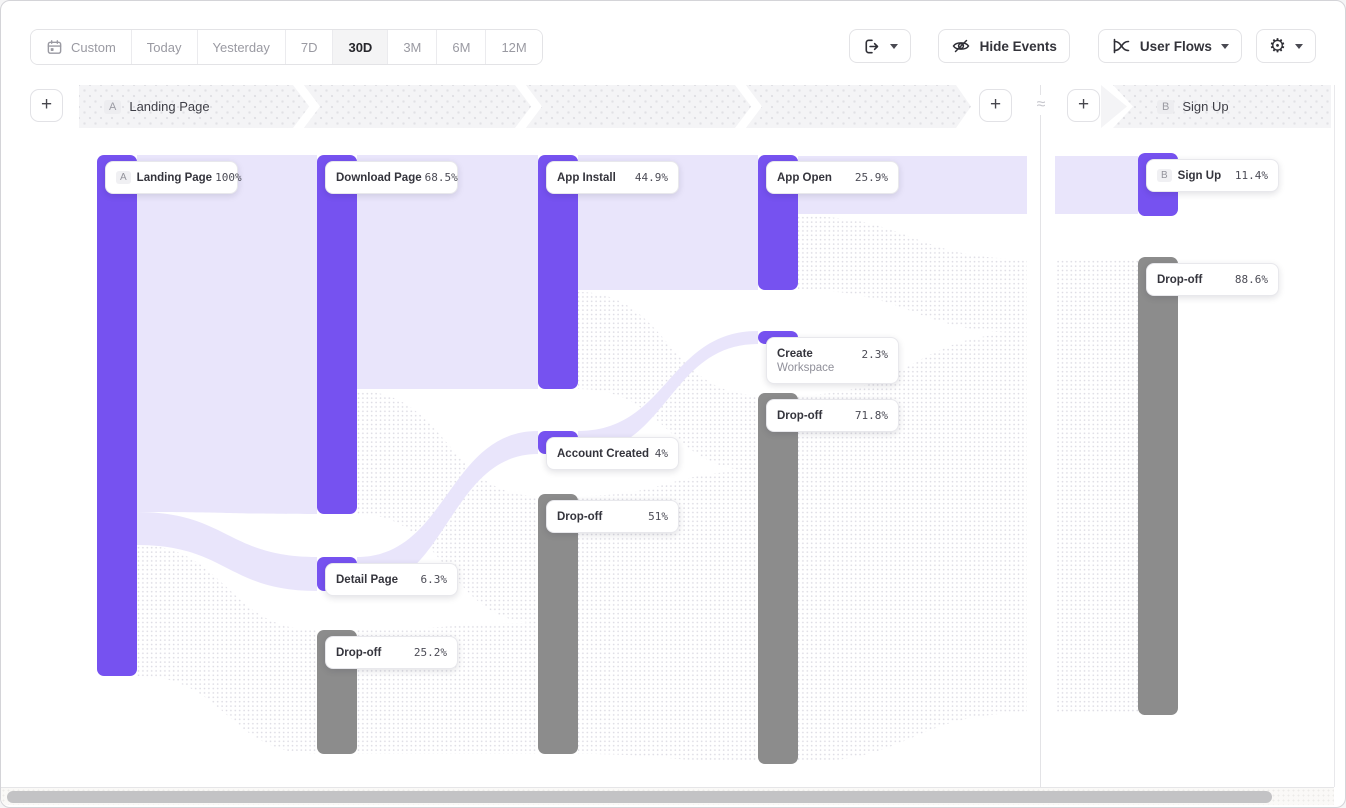 The image size is (1346, 808). I want to click on flow-node-card-drop-off: Drop-off 88.6%, so click(1212, 279).